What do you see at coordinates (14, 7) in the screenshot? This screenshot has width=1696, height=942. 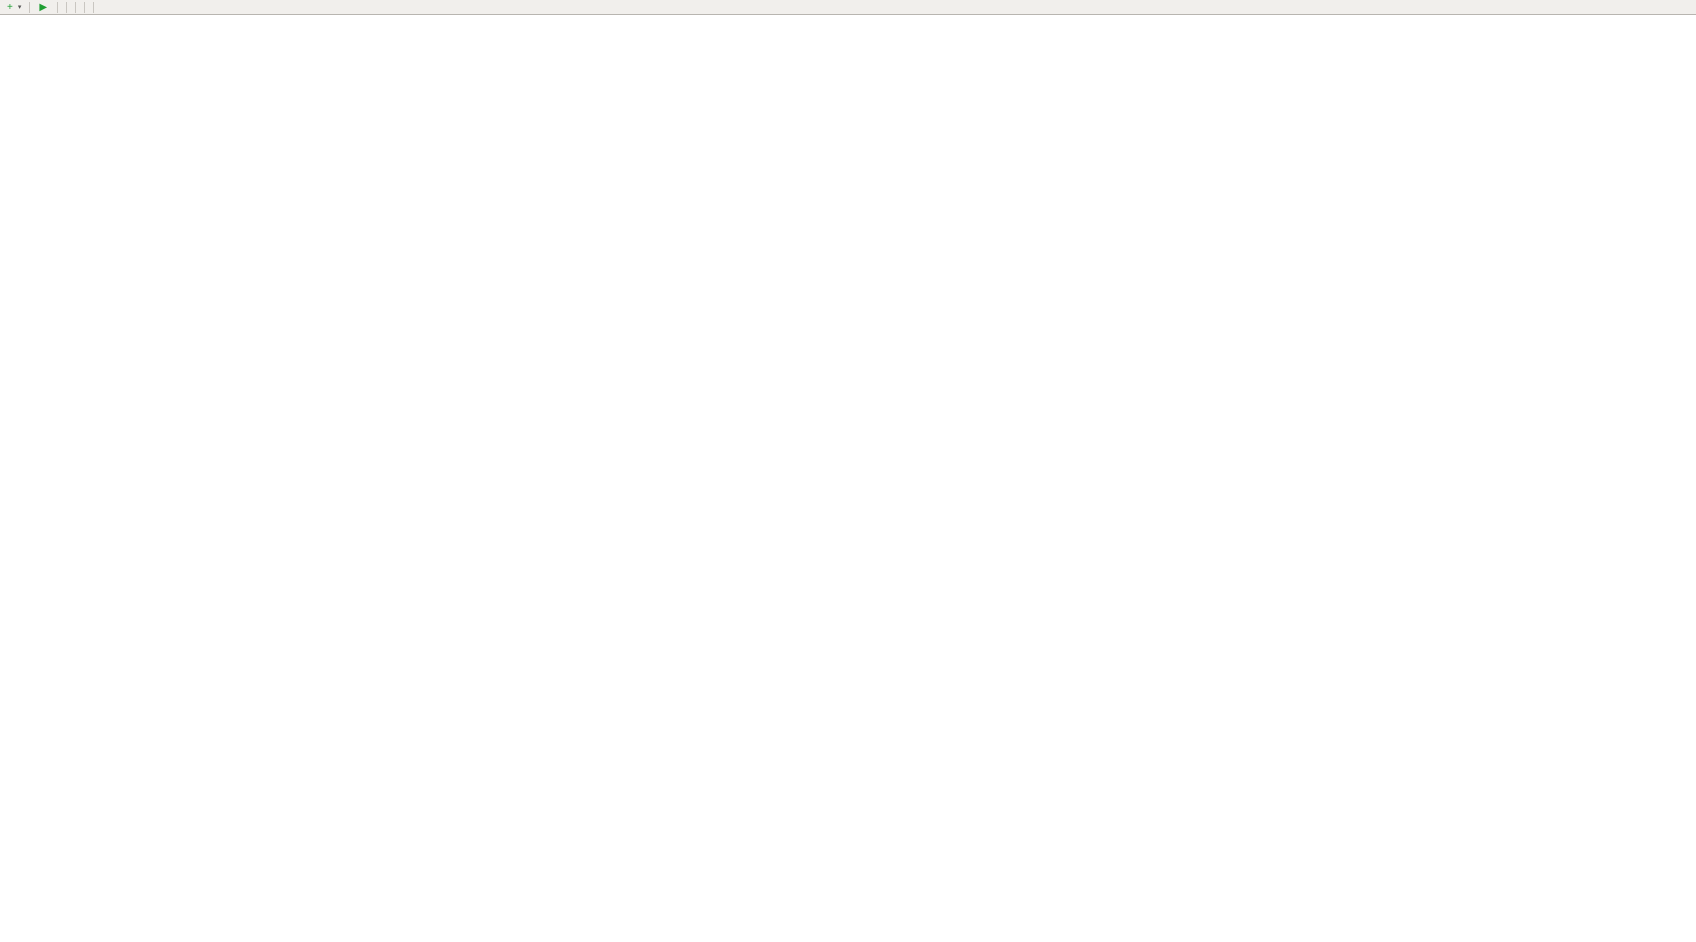 I see `new-order-button: + ▾` at bounding box center [14, 7].